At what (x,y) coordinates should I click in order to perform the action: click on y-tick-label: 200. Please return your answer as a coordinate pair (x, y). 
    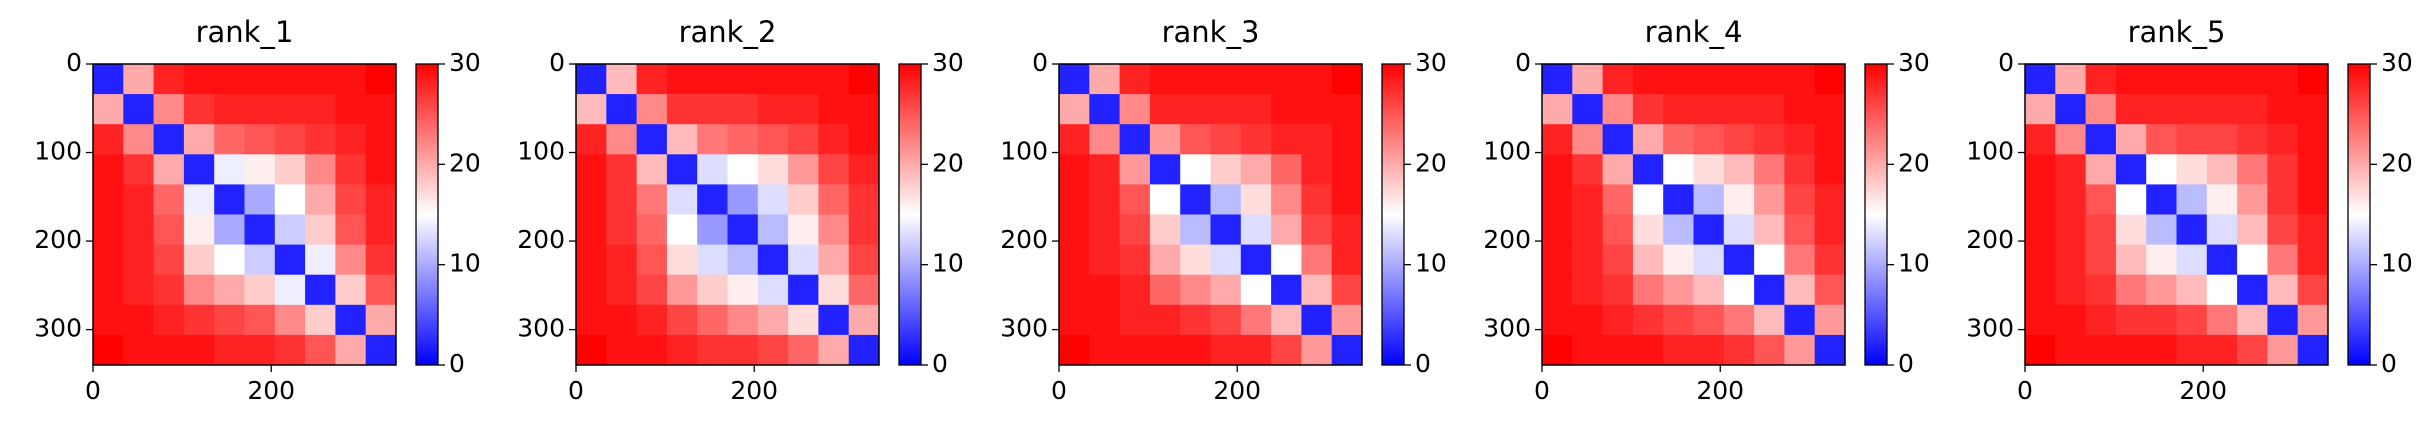
    Looking at the image, I should click on (1024, 239).